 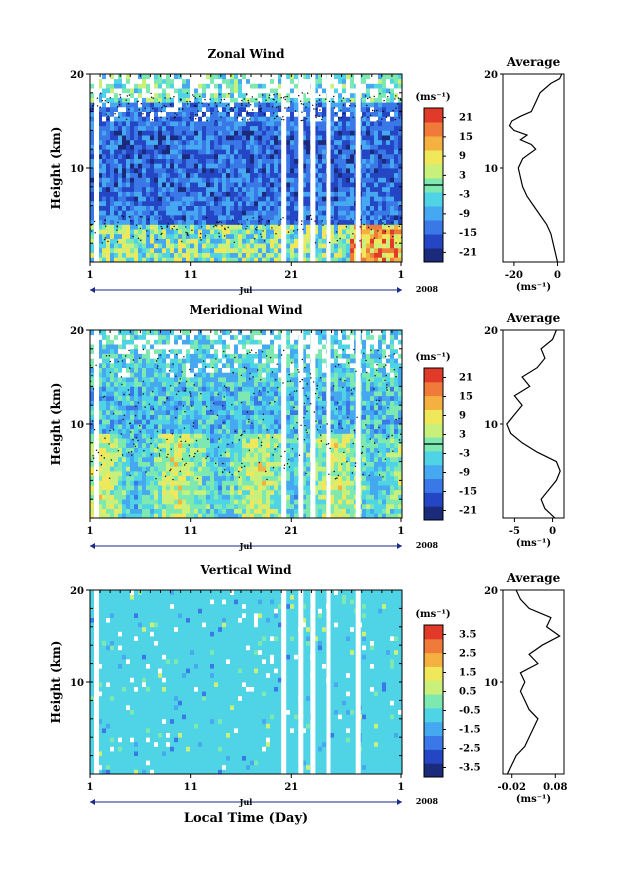 What do you see at coordinates (462, 156) in the screenshot?
I see `colorbar-label: 9` at bounding box center [462, 156].